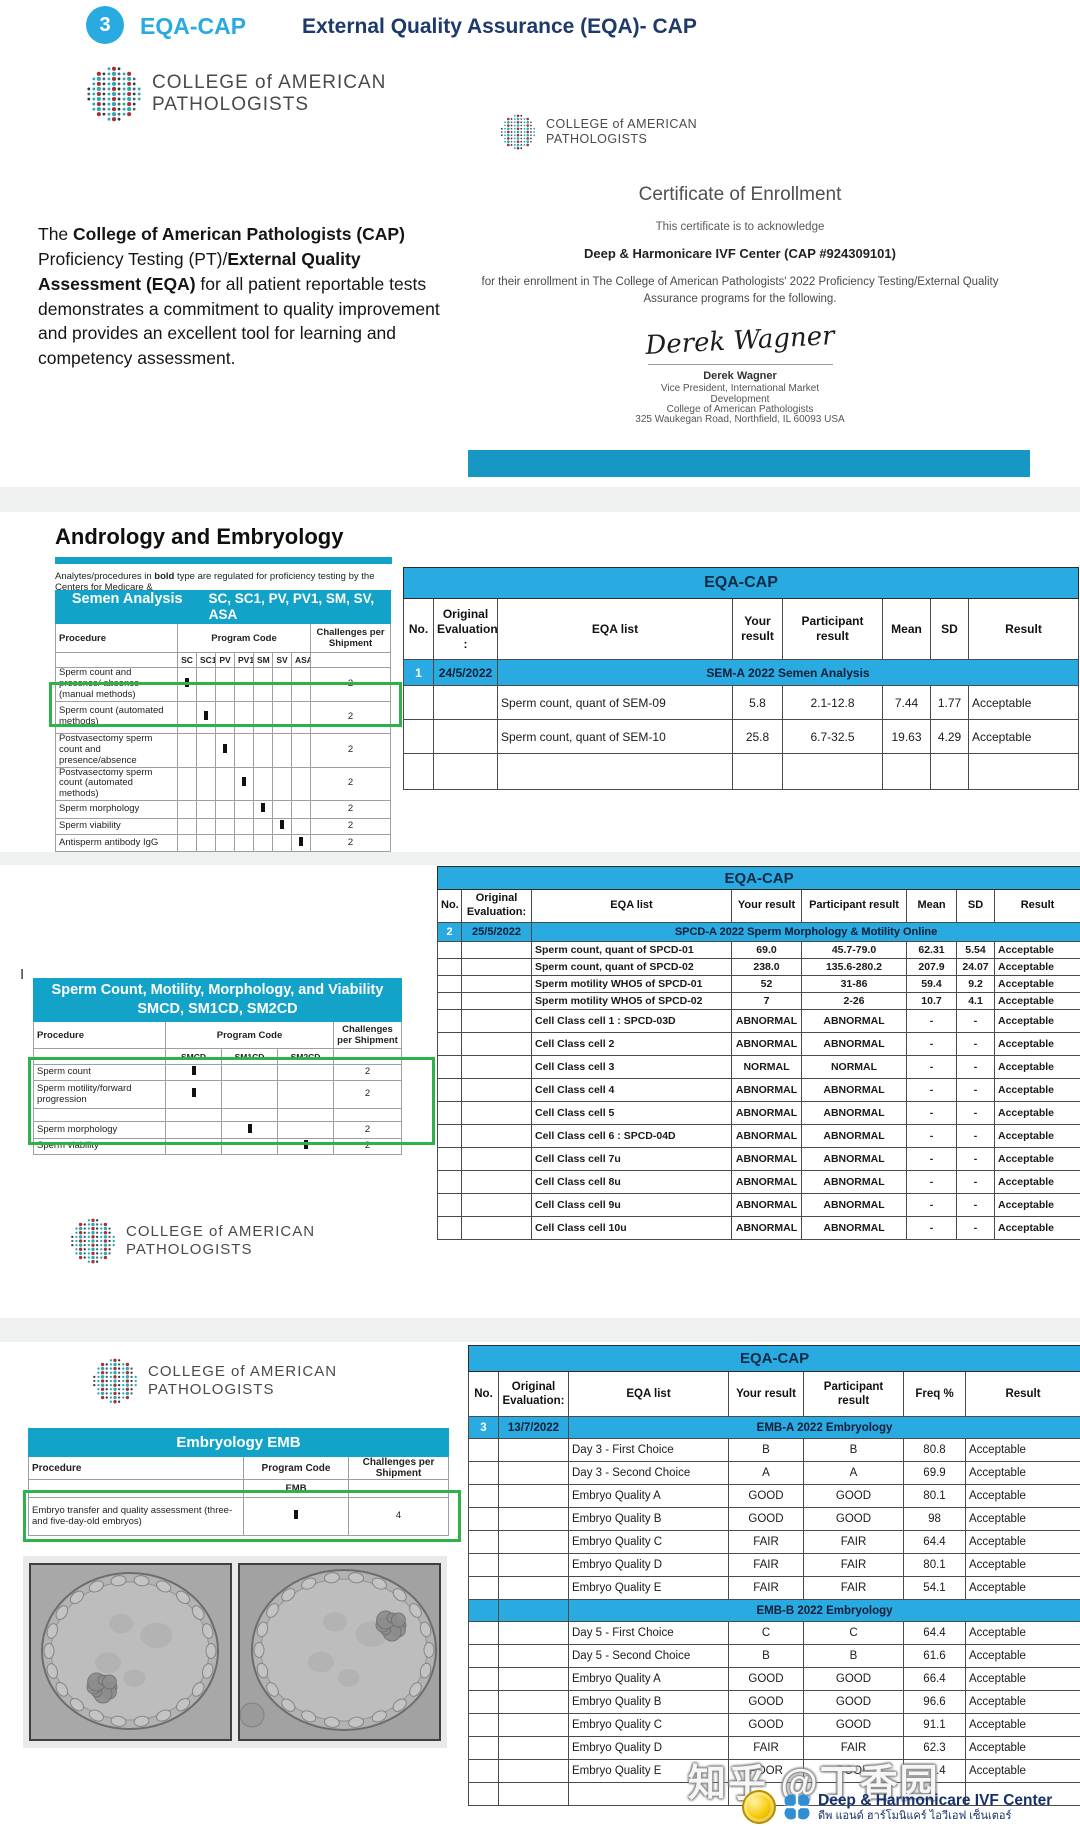 Image resolution: width=1080 pixels, height=1826 pixels. What do you see at coordinates (975, 906) in the screenshot?
I see `column-header: SD` at bounding box center [975, 906].